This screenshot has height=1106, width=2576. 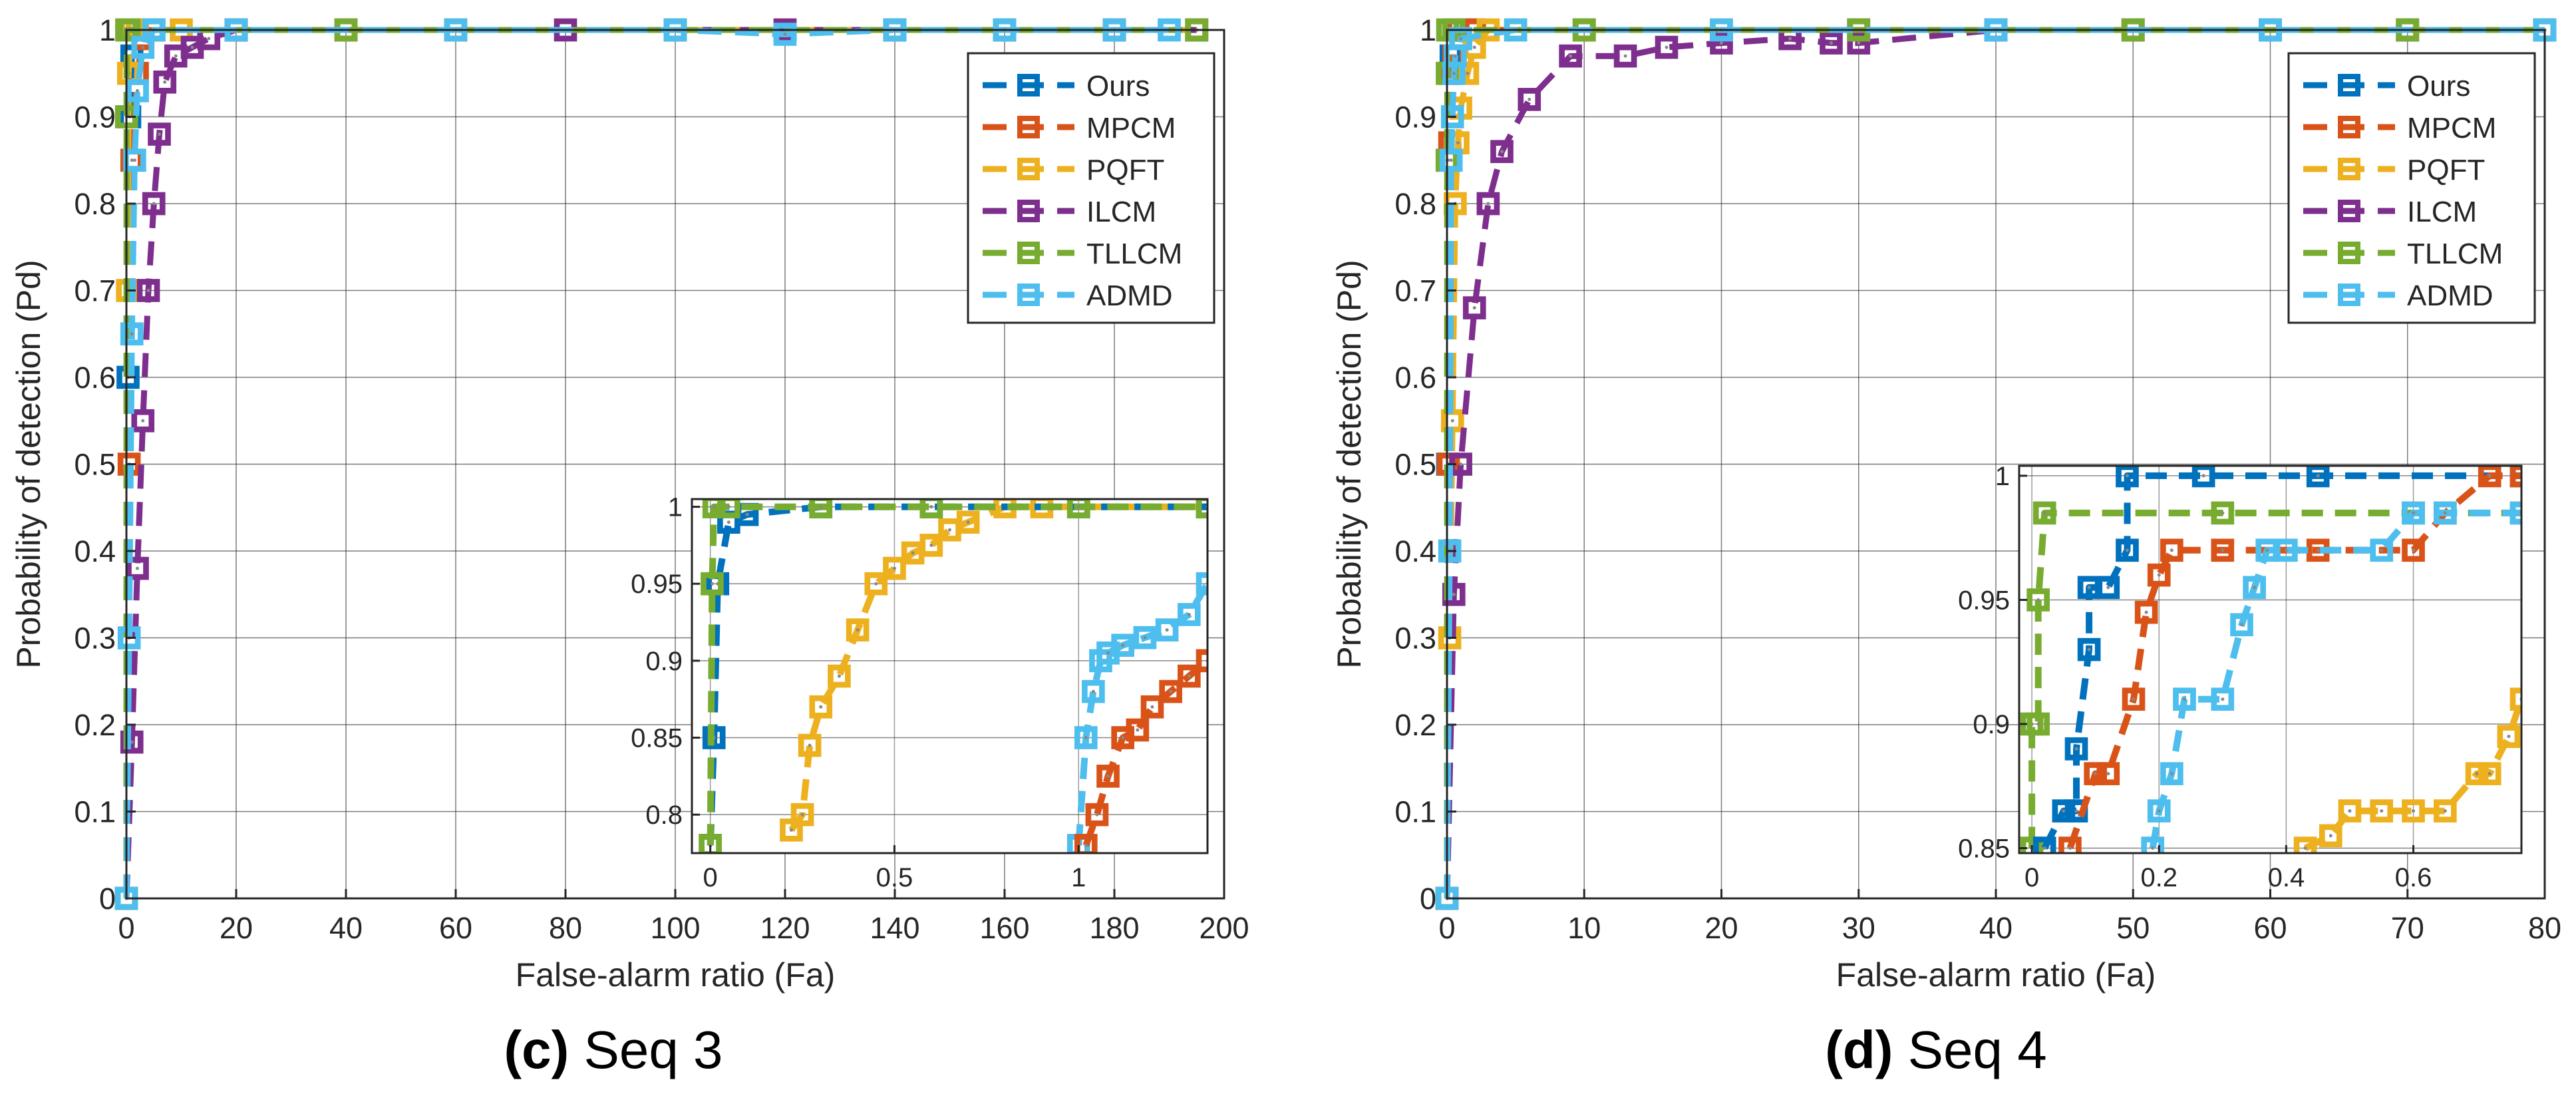 What do you see at coordinates (1415, 204) in the screenshot?
I see `seq4-ytick-label-8: 0.8` at bounding box center [1415, 204].